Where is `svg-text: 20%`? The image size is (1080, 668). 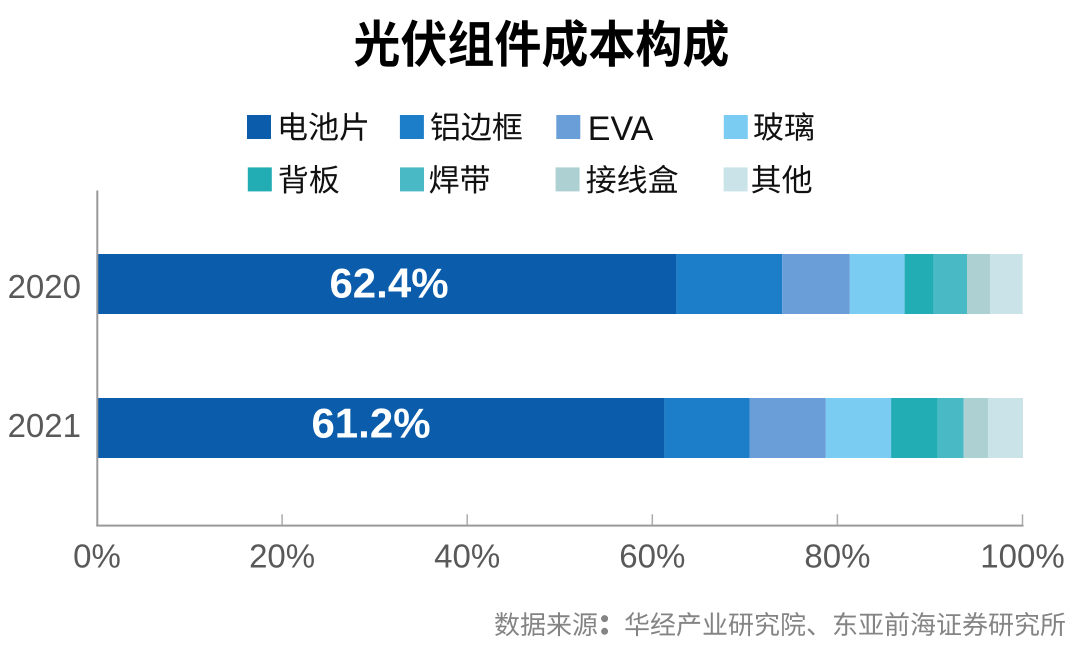
svg-text: 20% is located at coordinates (282, 556).